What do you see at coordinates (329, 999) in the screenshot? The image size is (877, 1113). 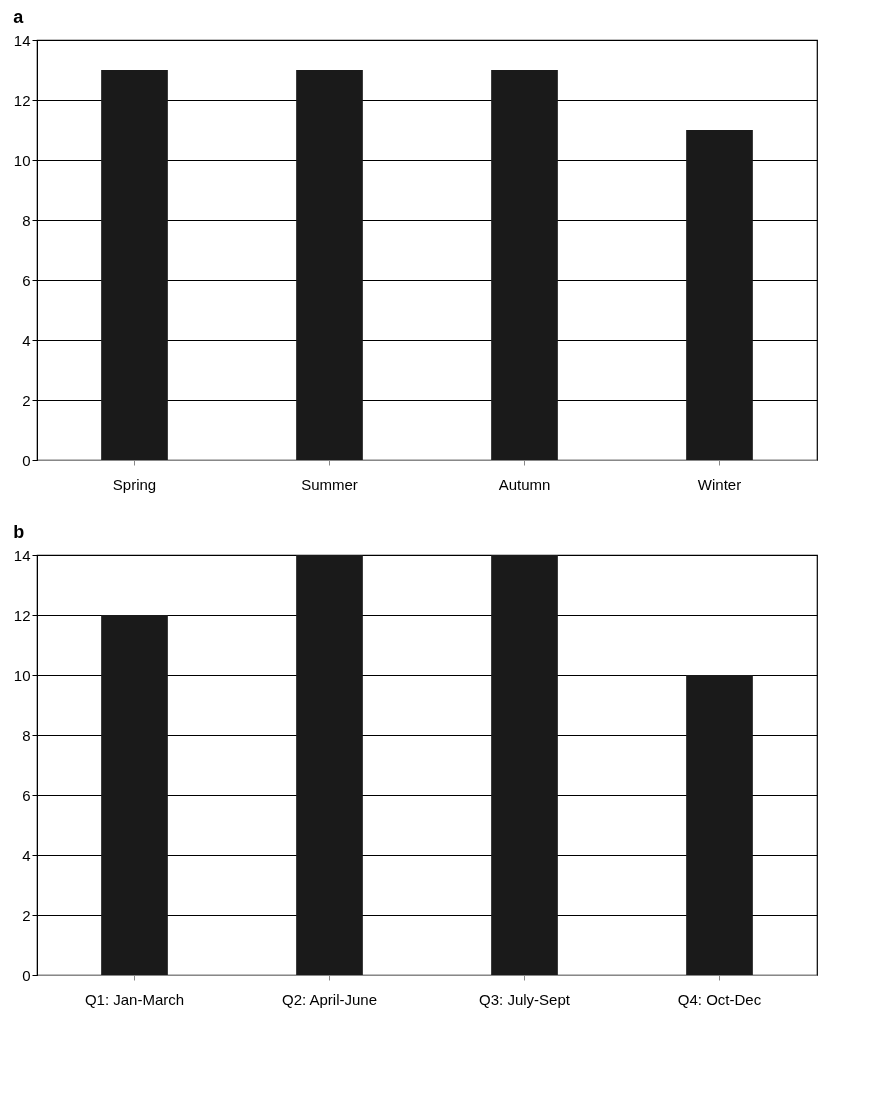 I see `x-tick-label: Q2: April-June` at bounding box center [329, 999].